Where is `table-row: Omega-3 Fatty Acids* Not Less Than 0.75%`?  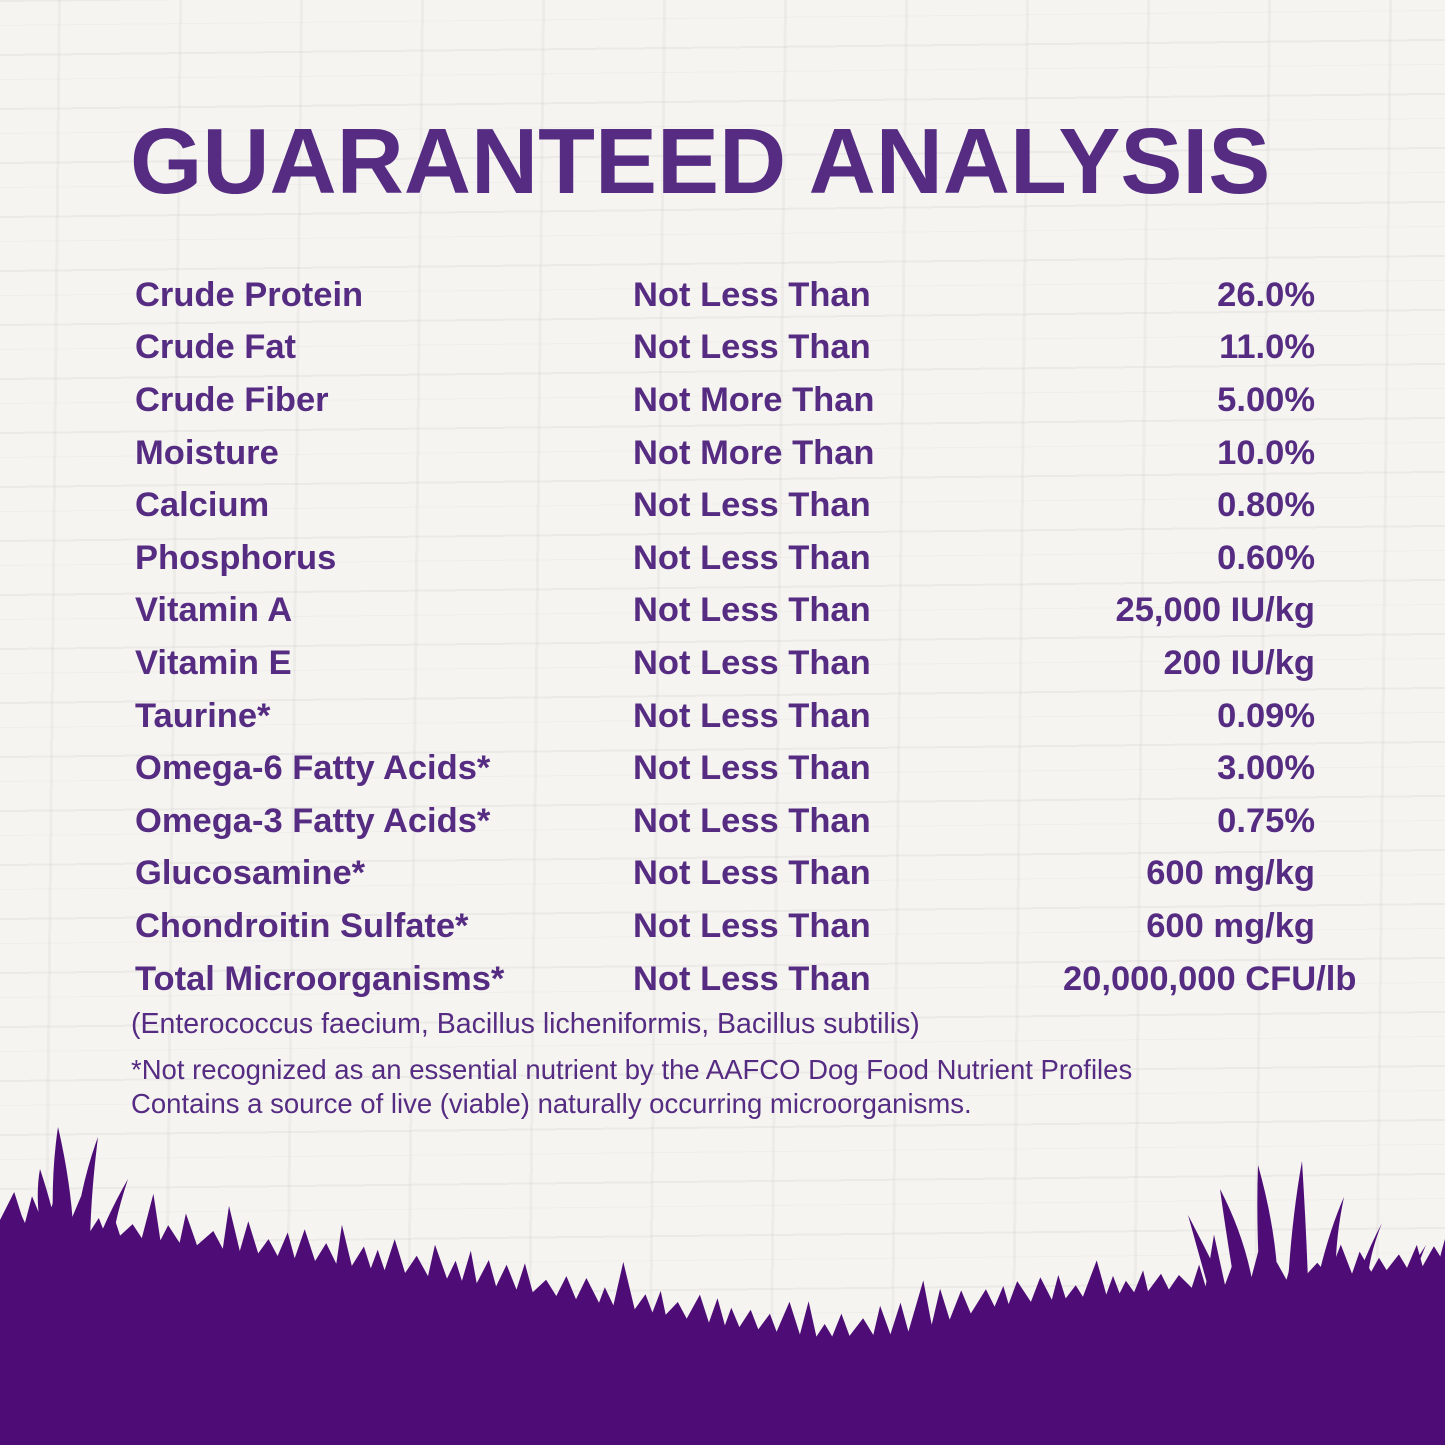 table-row: Omega-3 Fatty Acids* Not Less Than 0.75% is located at coordinates (725, 821).